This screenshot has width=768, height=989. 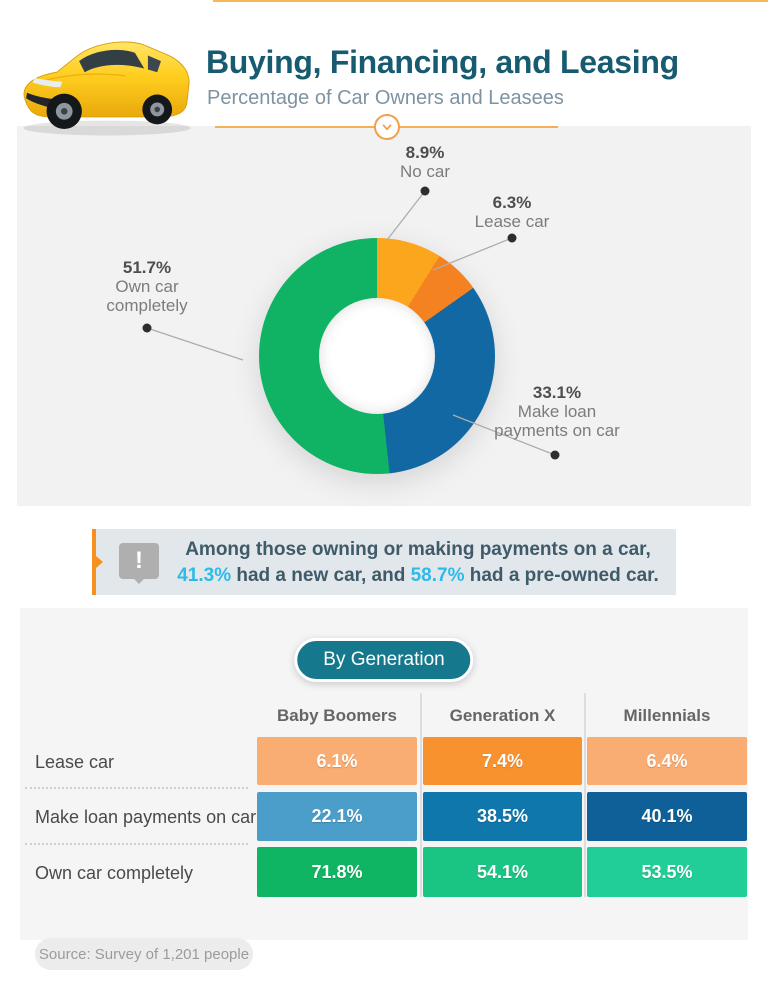 What do you see at coordinates (146, 817) in the screenshot?
I see `row-label-loan-payments: Make loan payments on car` at bounding box center [146, 817].